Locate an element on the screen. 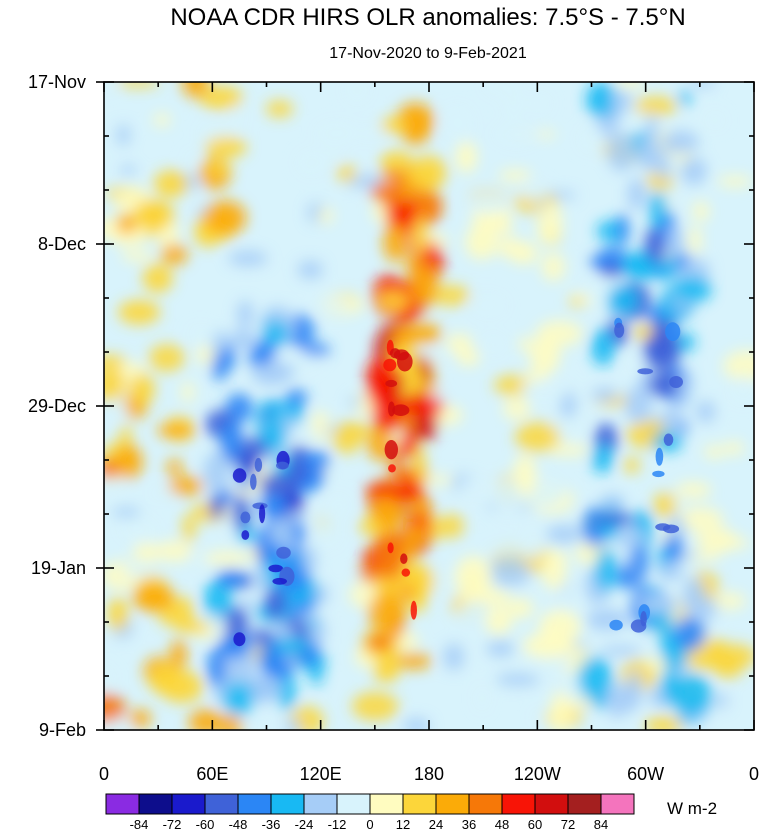 The width and height of the screenshot is (771, 830). colorbar-label: -36 is located at coordinates (271, 823).